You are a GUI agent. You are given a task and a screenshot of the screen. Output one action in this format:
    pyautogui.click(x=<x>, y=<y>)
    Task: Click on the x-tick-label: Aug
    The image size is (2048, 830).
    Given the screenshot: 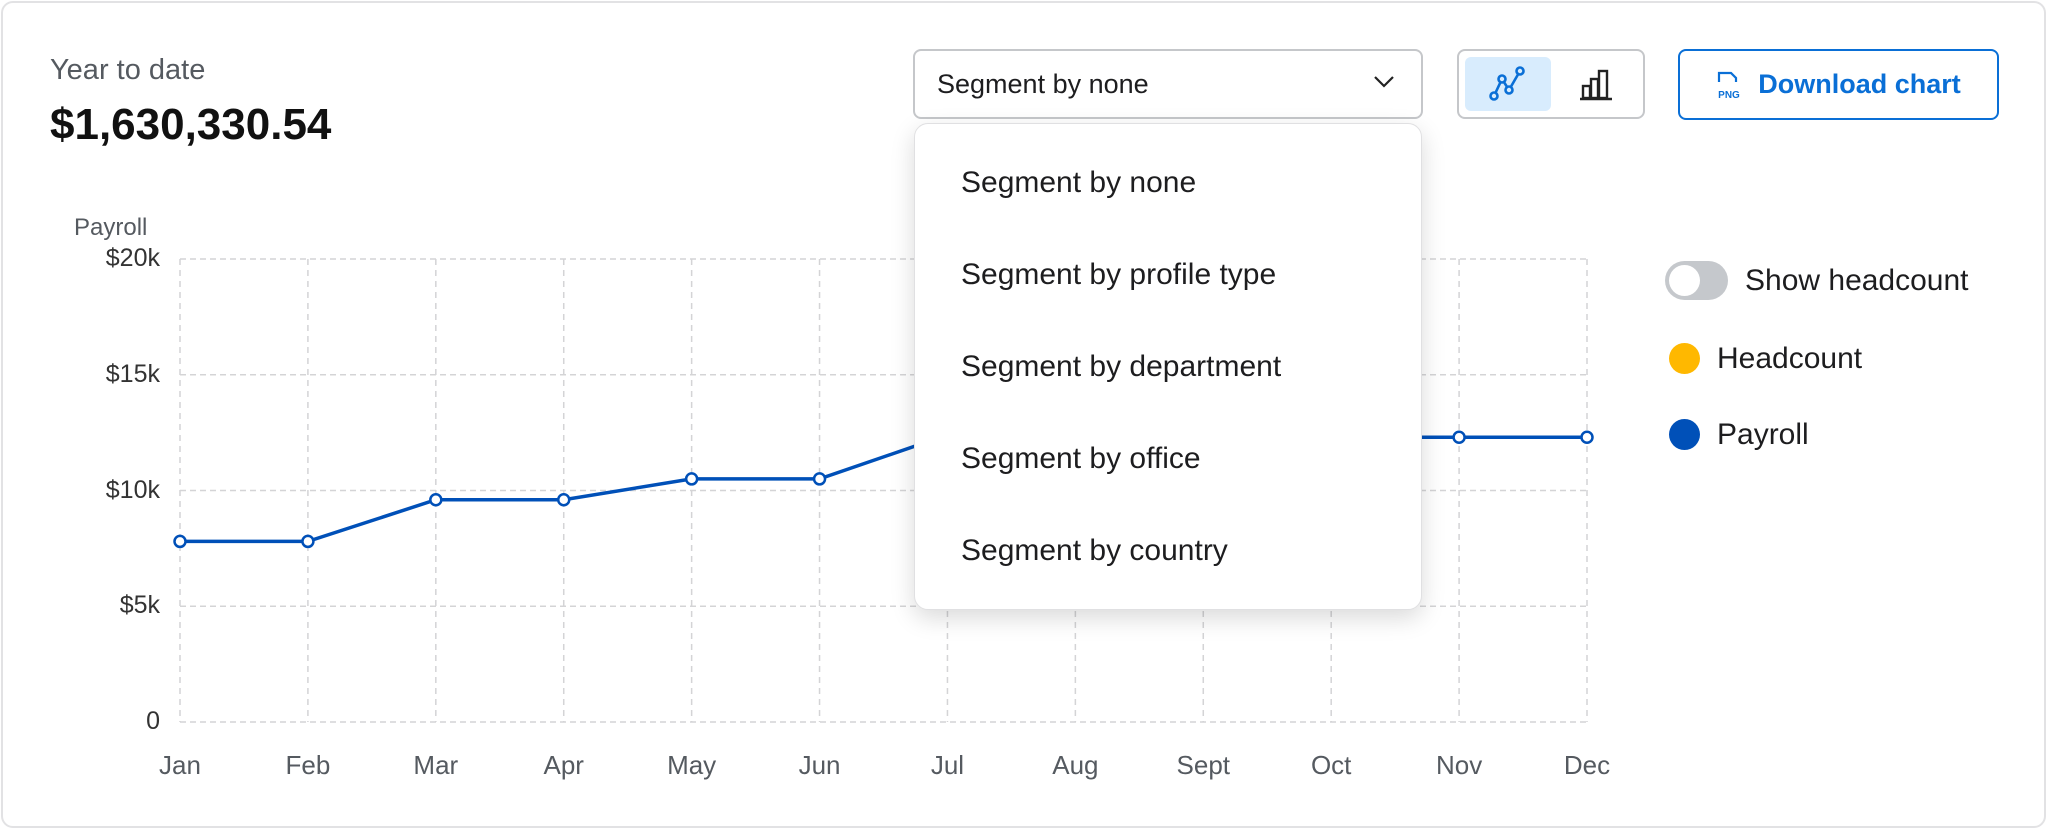 What is the action you would take?
    pyautogui.click(x=1075, y=765)
    